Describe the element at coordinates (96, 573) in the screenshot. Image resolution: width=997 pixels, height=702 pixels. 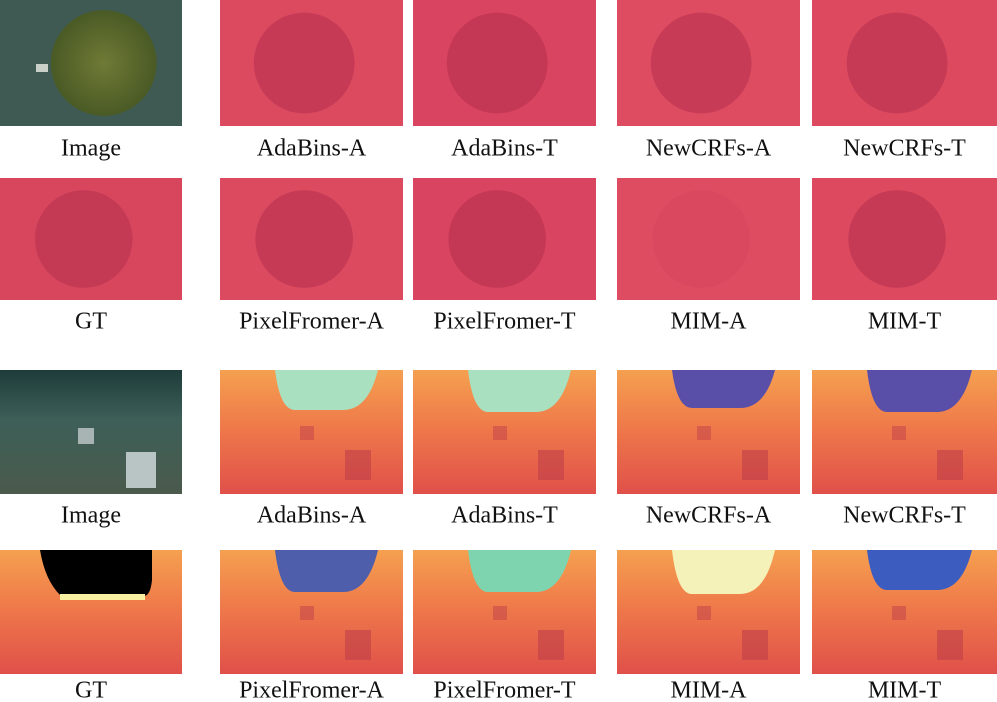
I see `gt-sky` at that location.